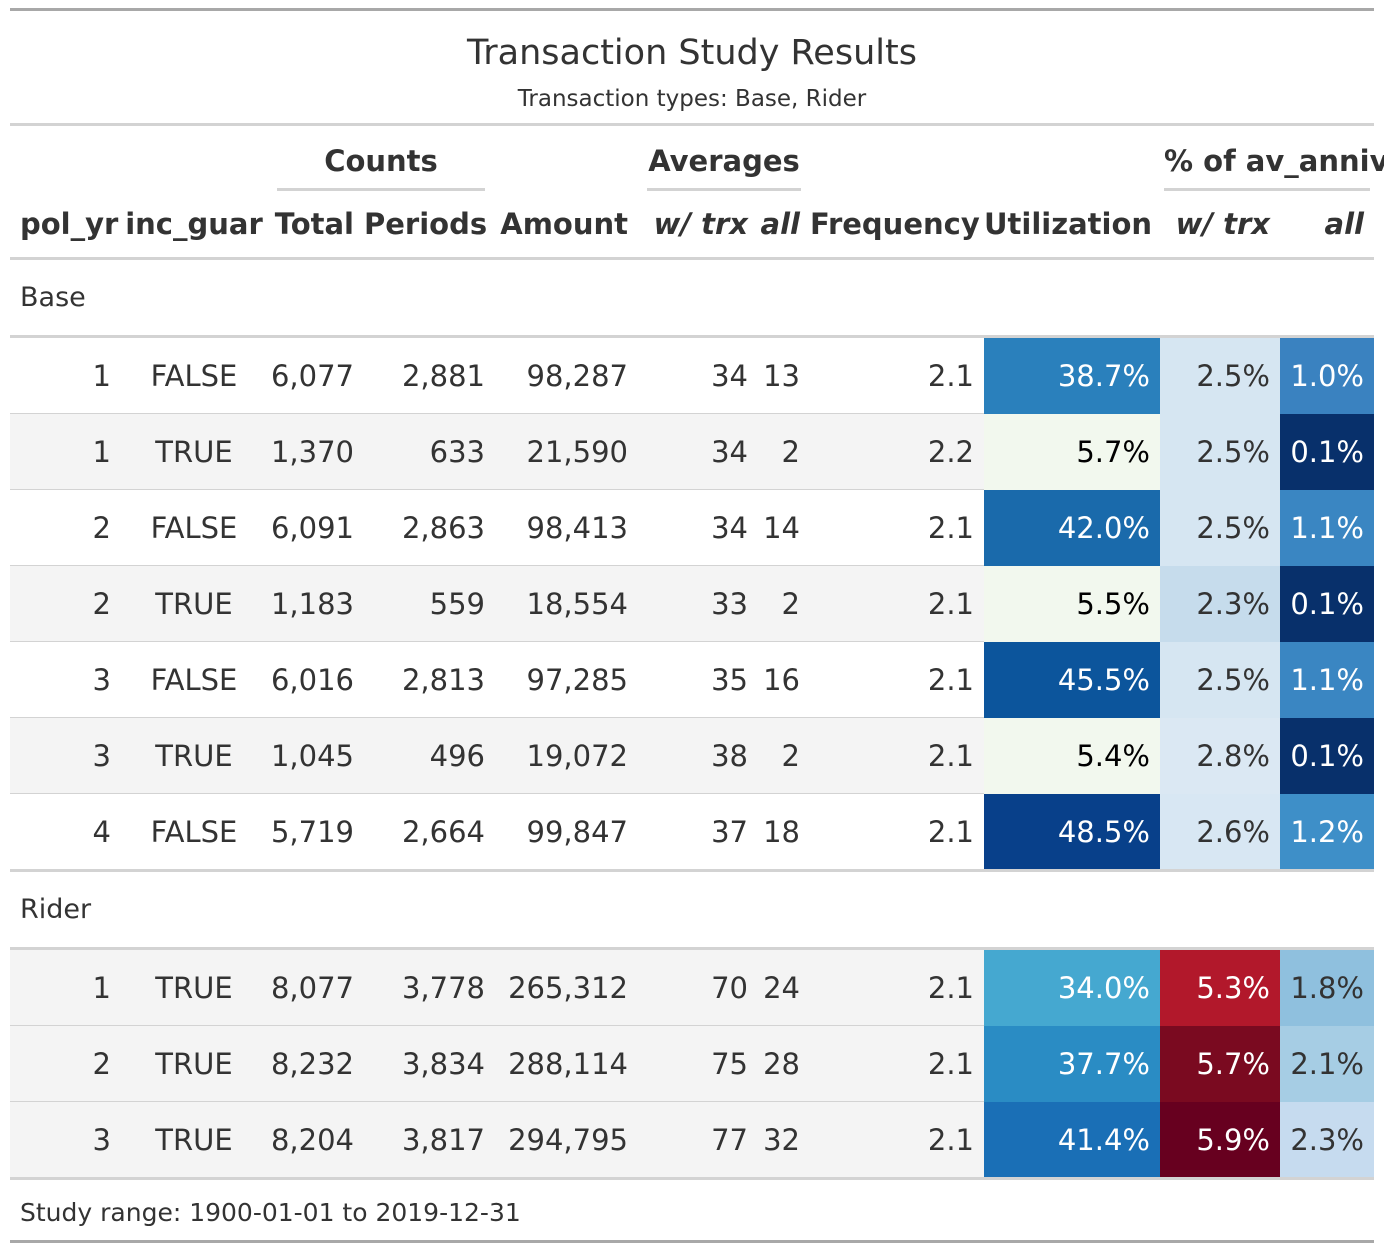  What do you see at coordinates (1220, 1140) in the screenshot?
I see `cell-pct-w-trx: 5.9%` at bounding box center [1220, 1140].